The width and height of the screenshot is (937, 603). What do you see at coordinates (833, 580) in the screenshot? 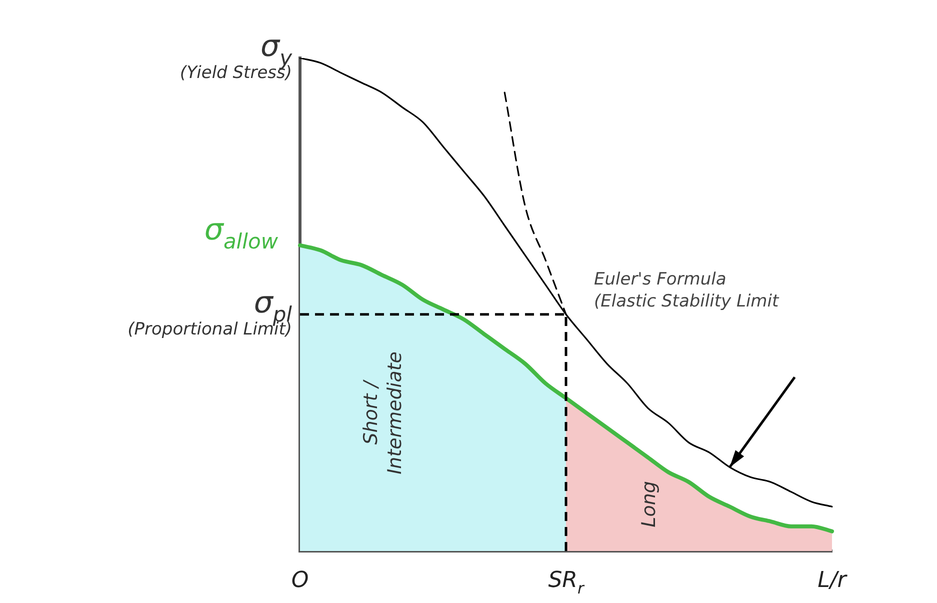
I see `x-tick-label: L/r` at bounding box center [833, 580].